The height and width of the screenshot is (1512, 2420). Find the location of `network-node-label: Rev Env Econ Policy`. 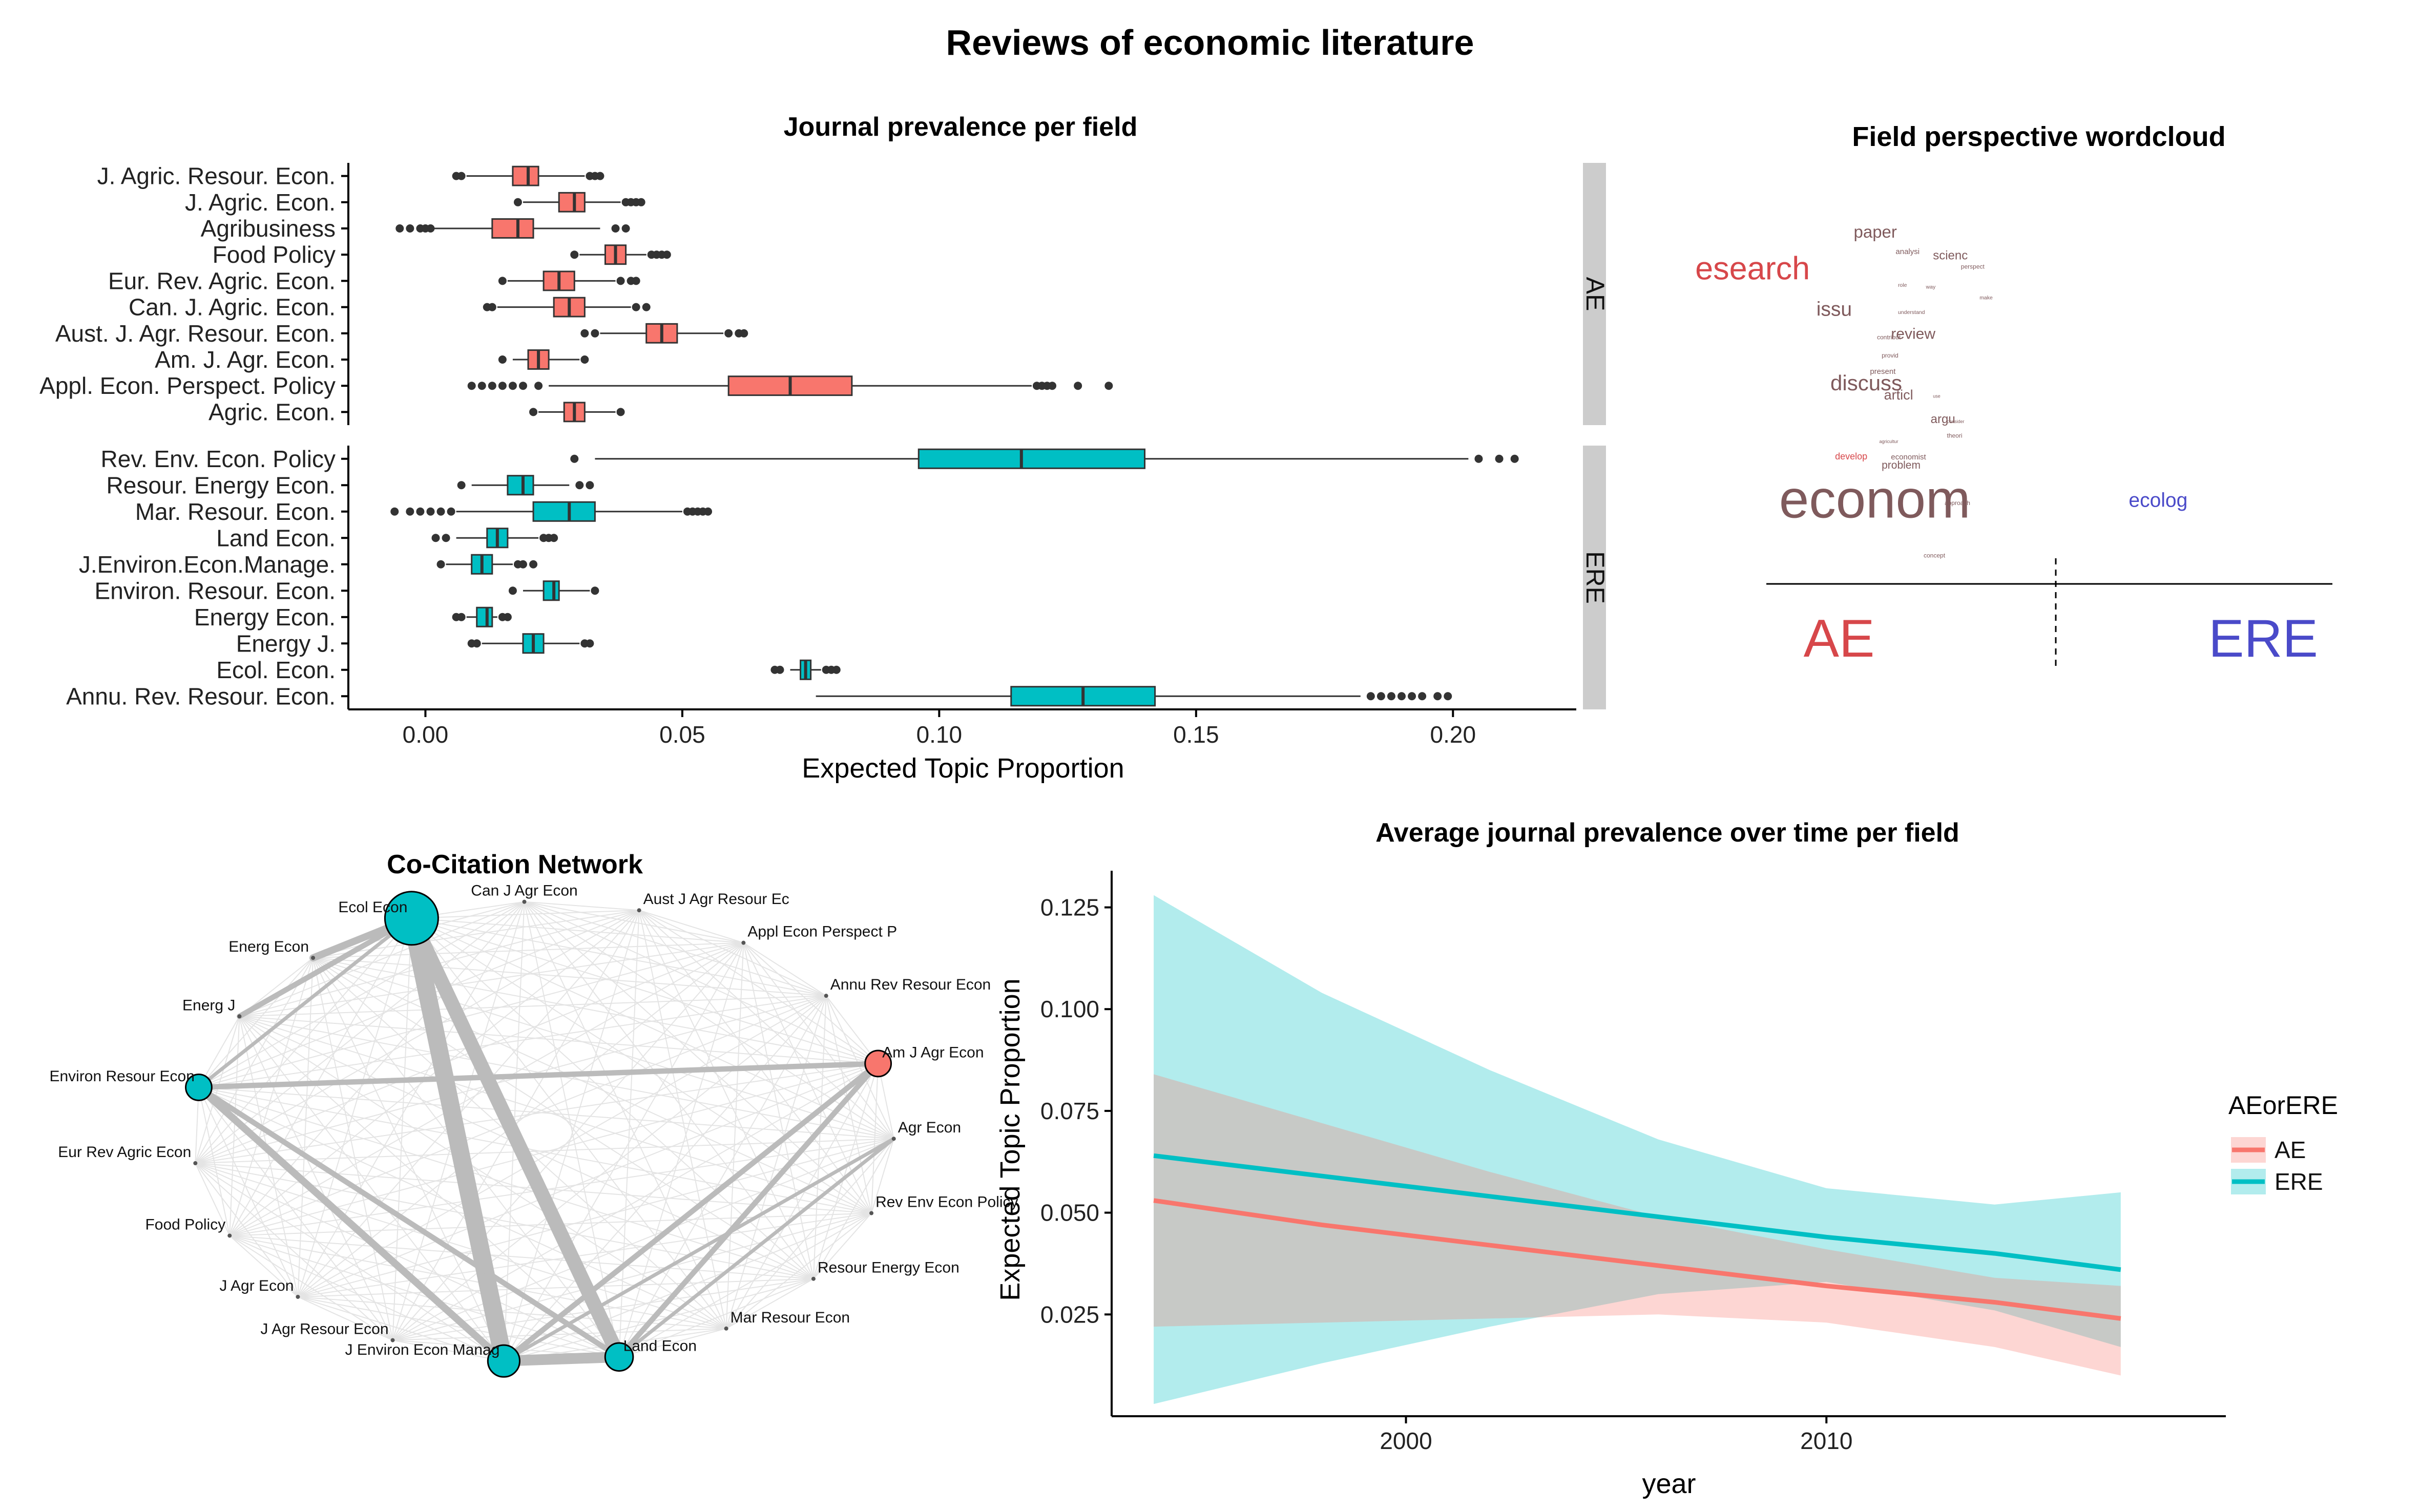

network-node-label: Rev Env Econ Policy is located at coordinates (946, 1202).